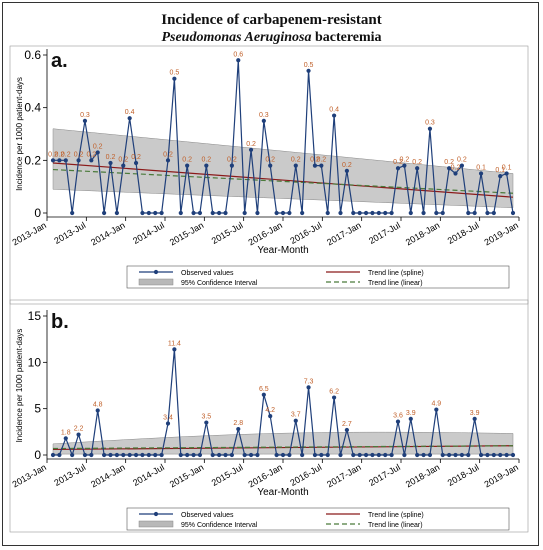 This screenshot has height=550, width=543. I want to click on x-tick-label: 2016-Jan, so click(265, 233).